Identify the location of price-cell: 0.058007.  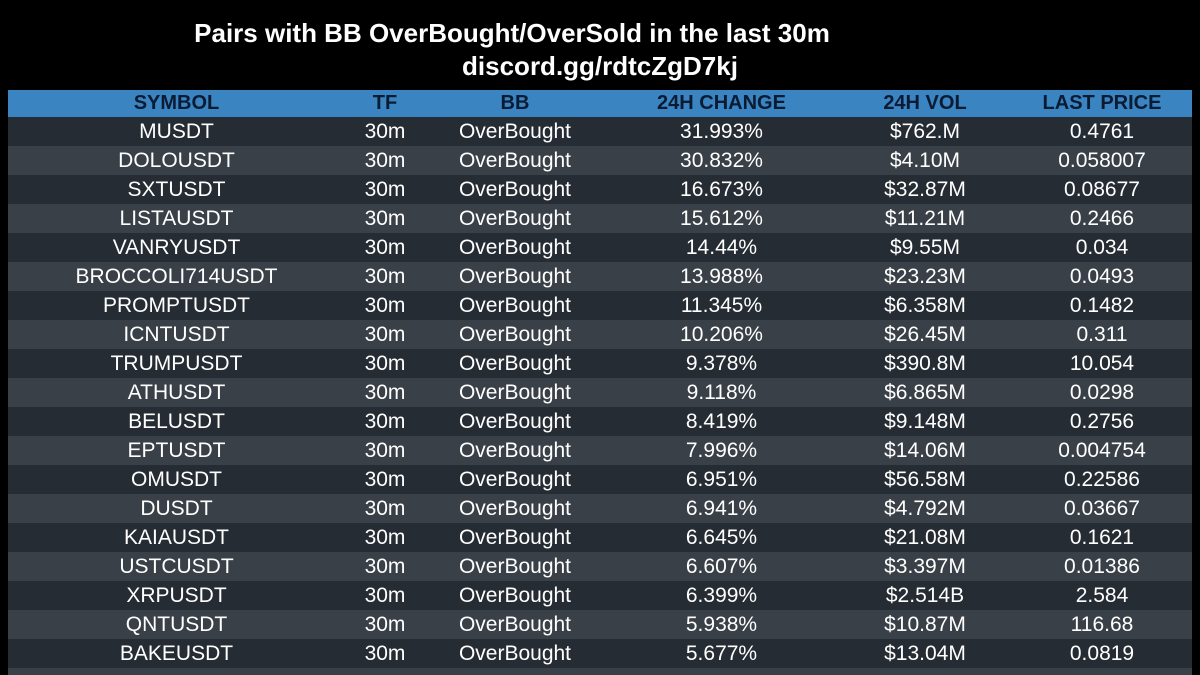
(1102, 160).